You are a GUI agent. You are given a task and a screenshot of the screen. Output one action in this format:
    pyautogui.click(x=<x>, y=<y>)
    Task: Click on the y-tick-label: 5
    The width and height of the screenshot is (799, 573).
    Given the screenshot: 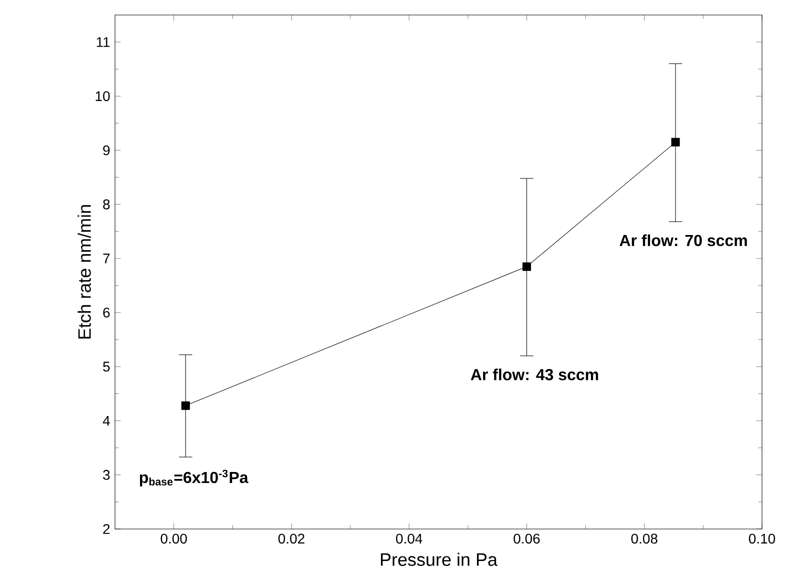 What is the action you would take?
    pyautogui.click(x=106, y=367)
    